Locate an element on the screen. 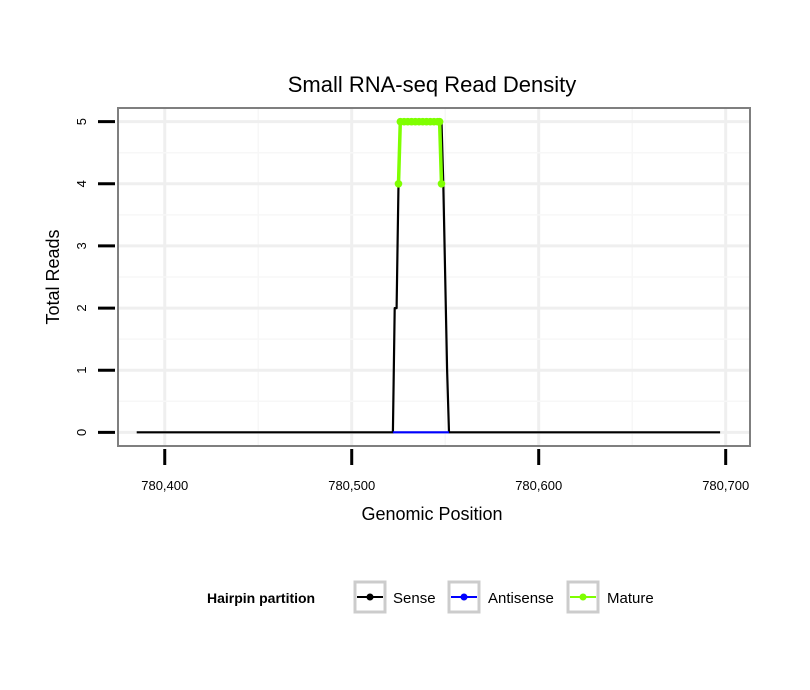 The image size is (810, 690). y-axis-title: Total Reads is located at coordinates (53, 276).